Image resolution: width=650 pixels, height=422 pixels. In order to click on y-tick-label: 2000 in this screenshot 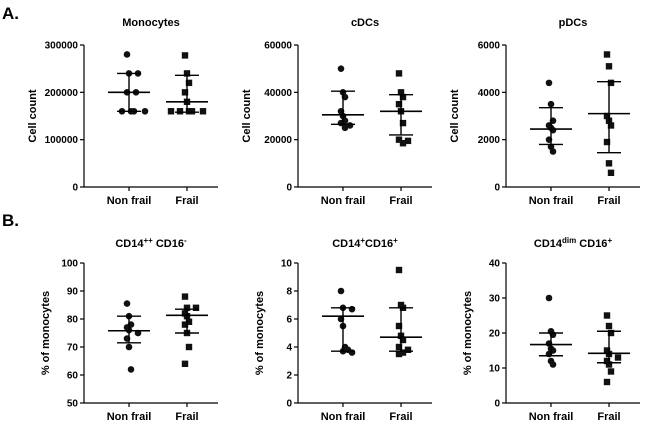, I will do `click(489, 140)`.